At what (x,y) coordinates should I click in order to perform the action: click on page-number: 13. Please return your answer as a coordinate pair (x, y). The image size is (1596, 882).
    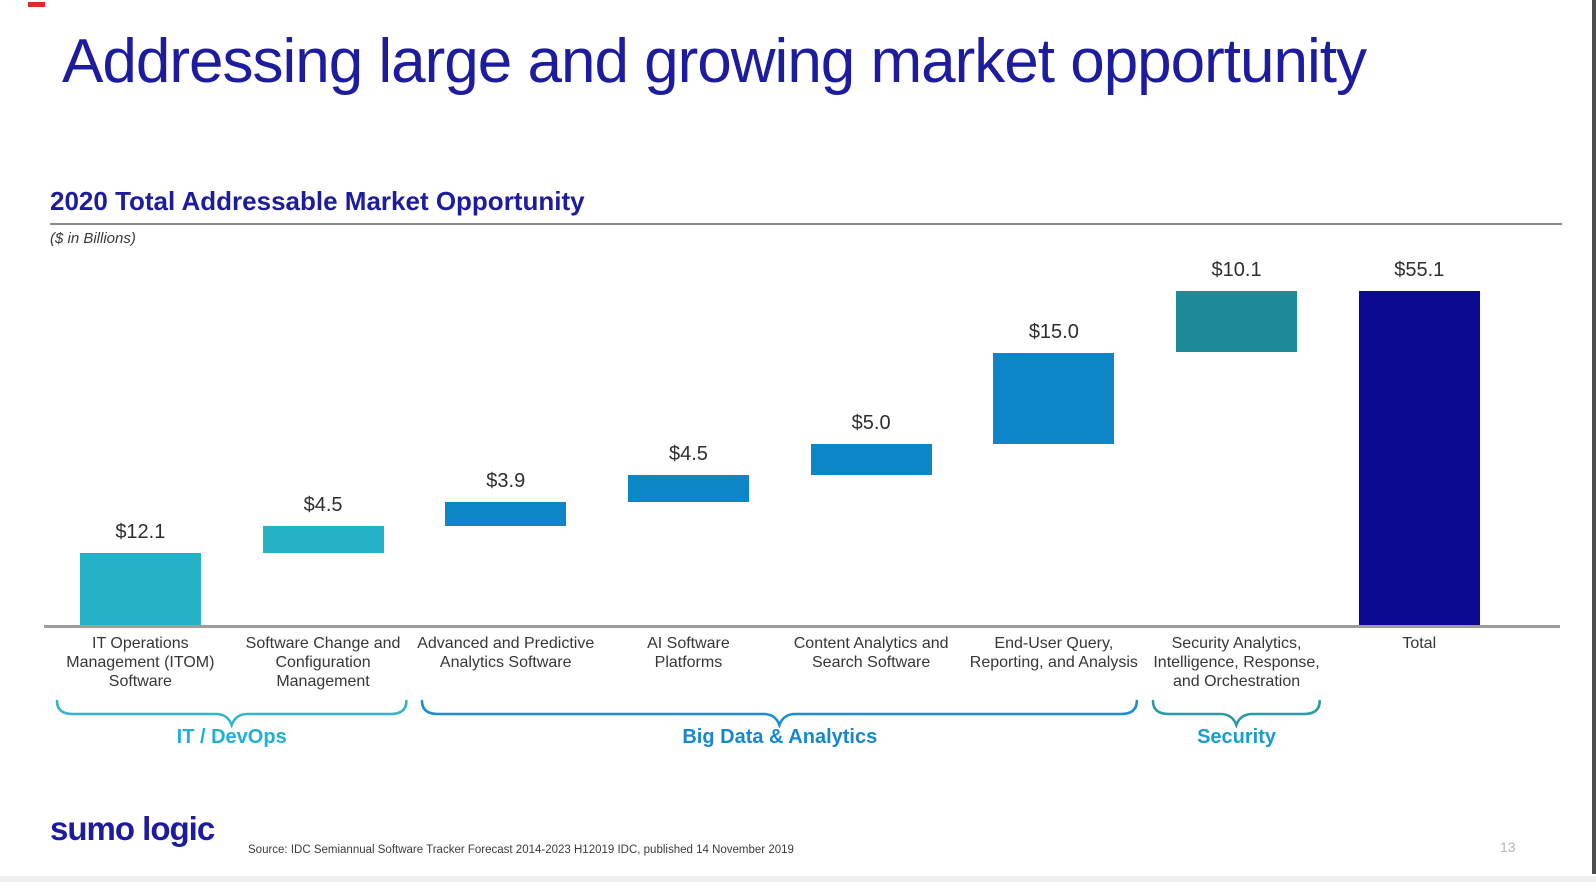
    Looking at the image, I should click on (1508, 847).